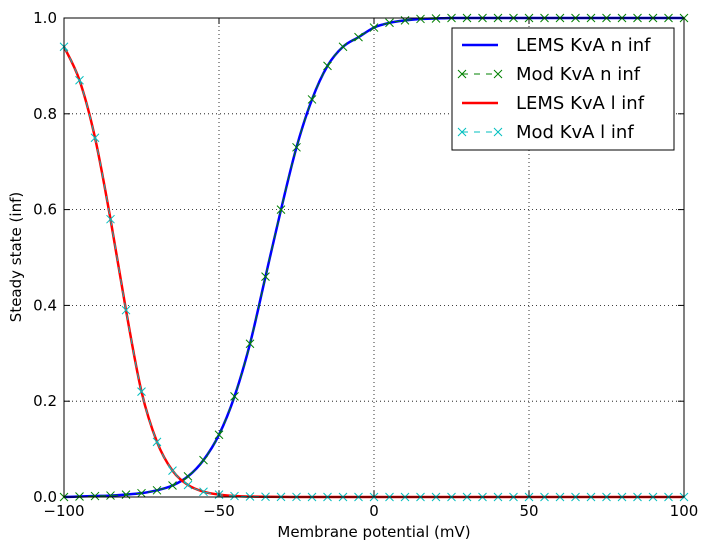  Describe the element at coordinates (580, 103) in the screenshot. I see `legend-label: LEMS KvA l inf` at that location.